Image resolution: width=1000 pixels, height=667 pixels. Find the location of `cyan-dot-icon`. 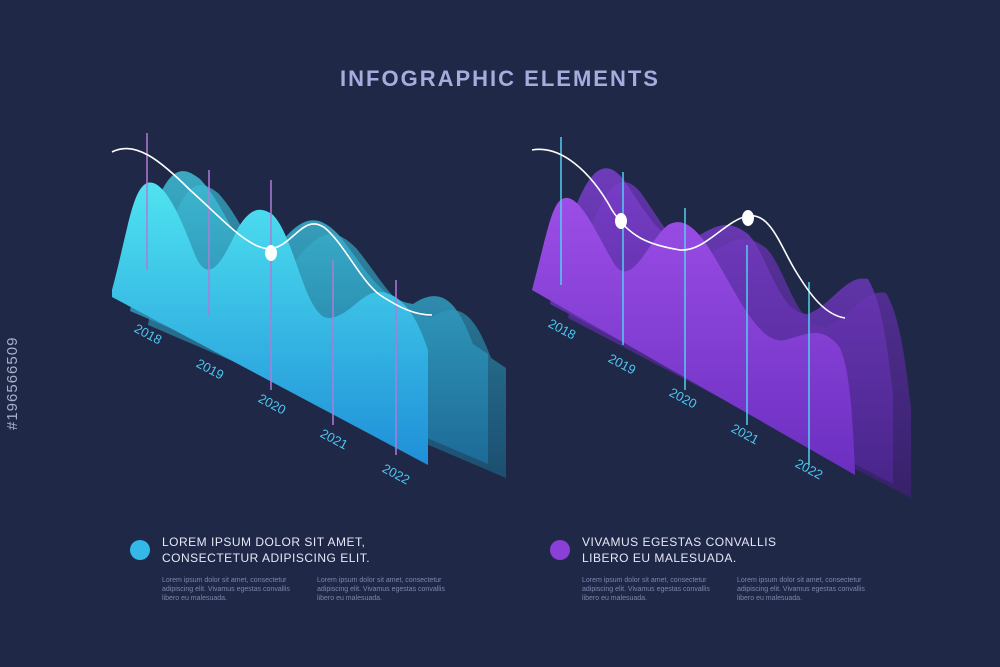

cyan-dot-icon is located at coordinates (140, 550).